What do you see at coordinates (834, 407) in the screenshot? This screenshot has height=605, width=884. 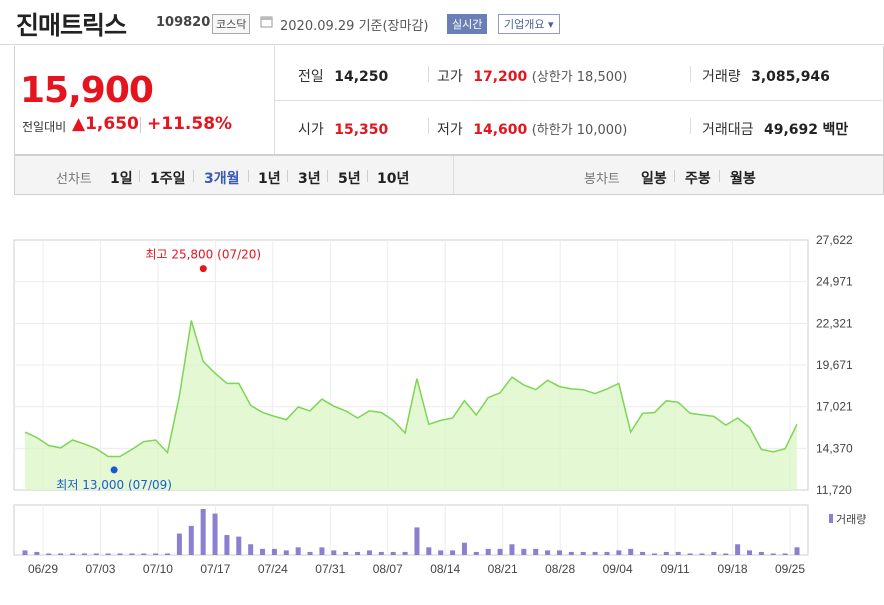 I see `y-tick-label: 17,021` at bounding box center [834, 407].